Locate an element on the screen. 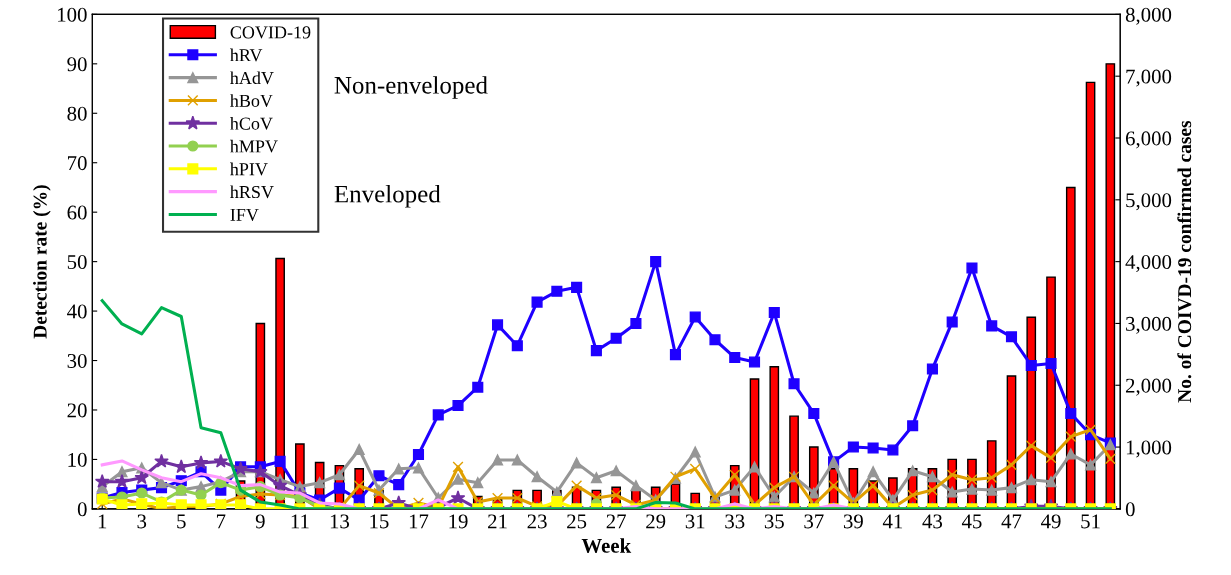 The height and width of the screenshot is (575, 1231). legend-label: IFV is located at coordinates (244, 215).